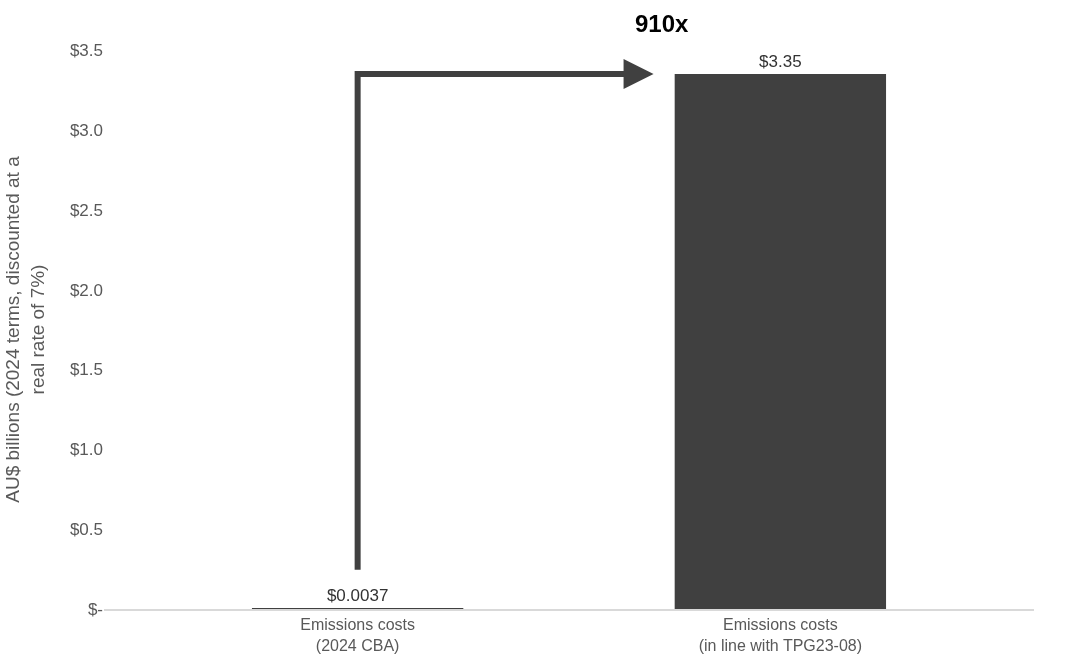 The width and height of the screenshot is (1074, 666). I want to click on y-tick-label: $3.0, so click(86, 130).